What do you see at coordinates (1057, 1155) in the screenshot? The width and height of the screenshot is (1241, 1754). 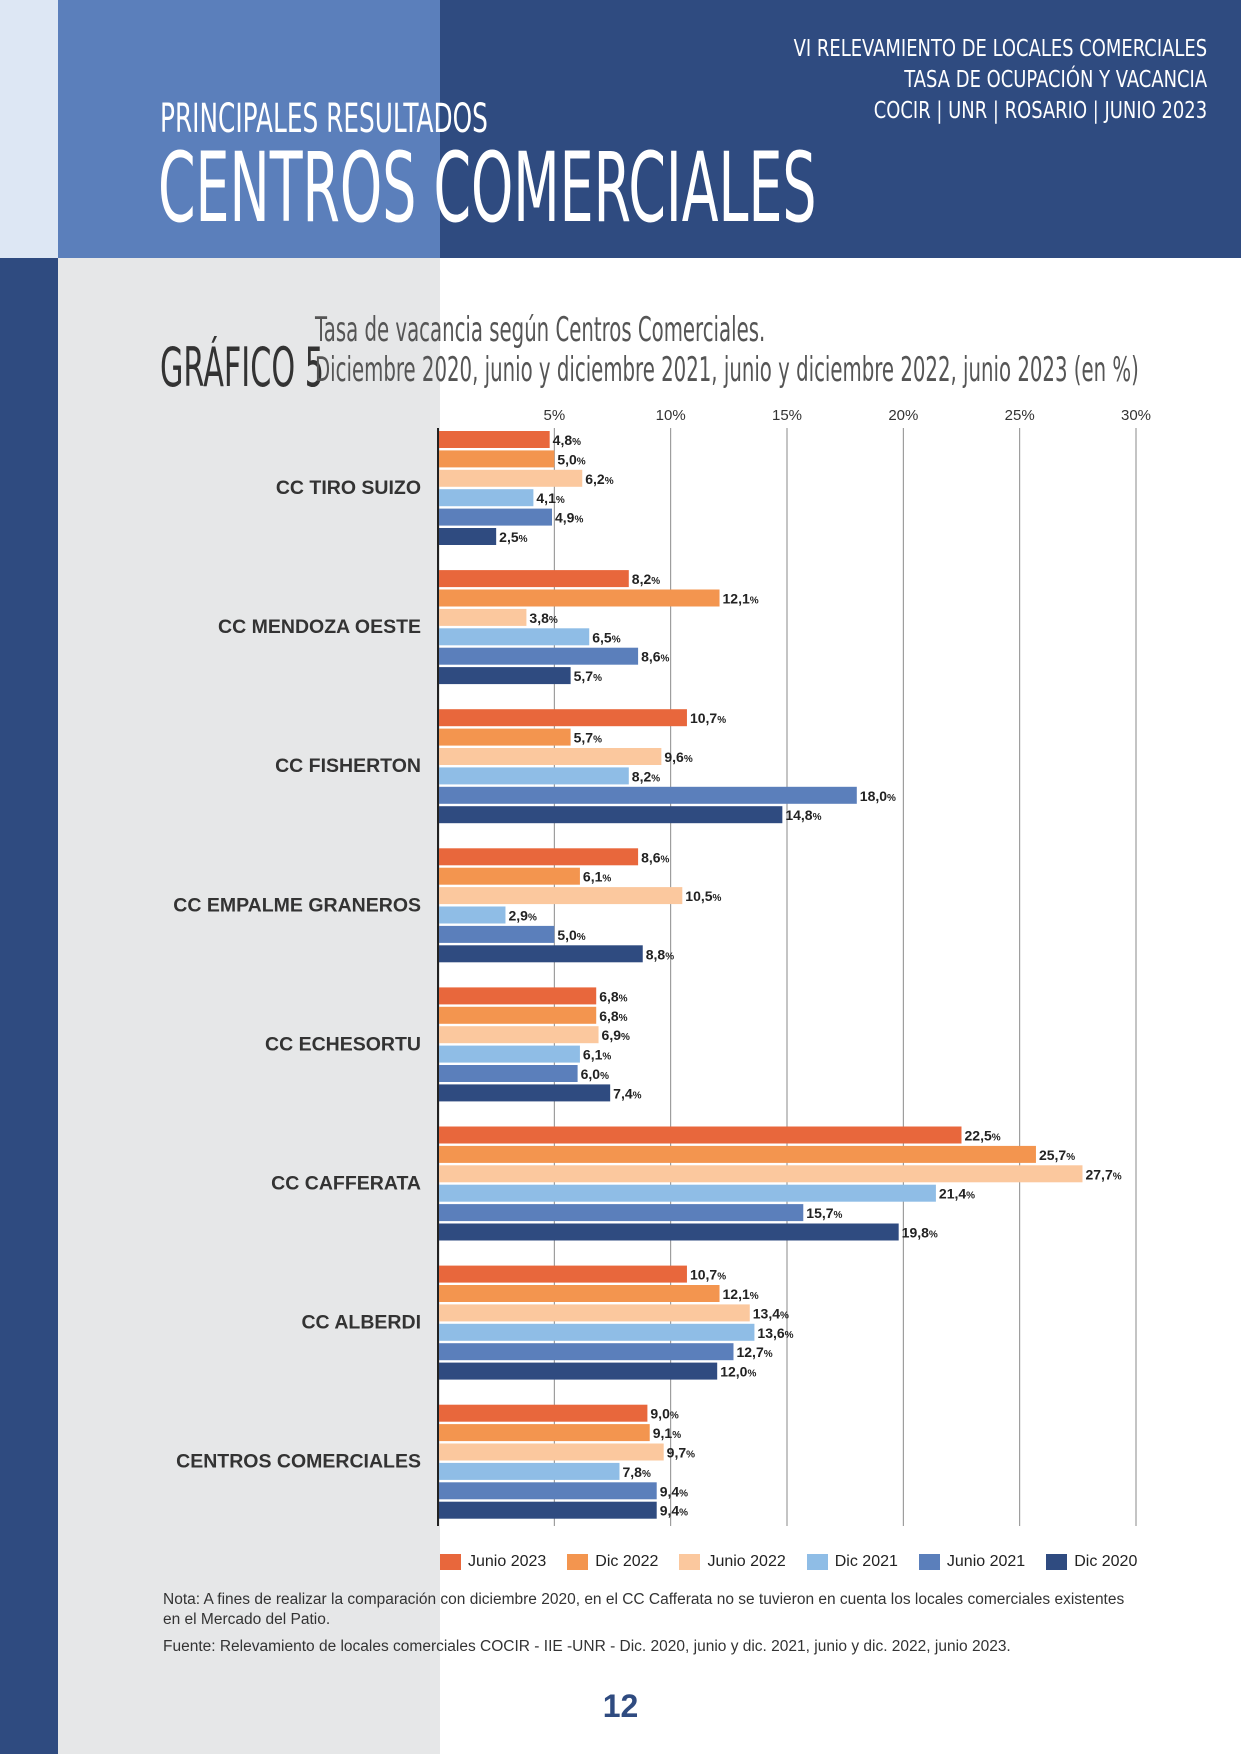 I see `data-label: 25,7%` at bounding box center [1057, 1155].